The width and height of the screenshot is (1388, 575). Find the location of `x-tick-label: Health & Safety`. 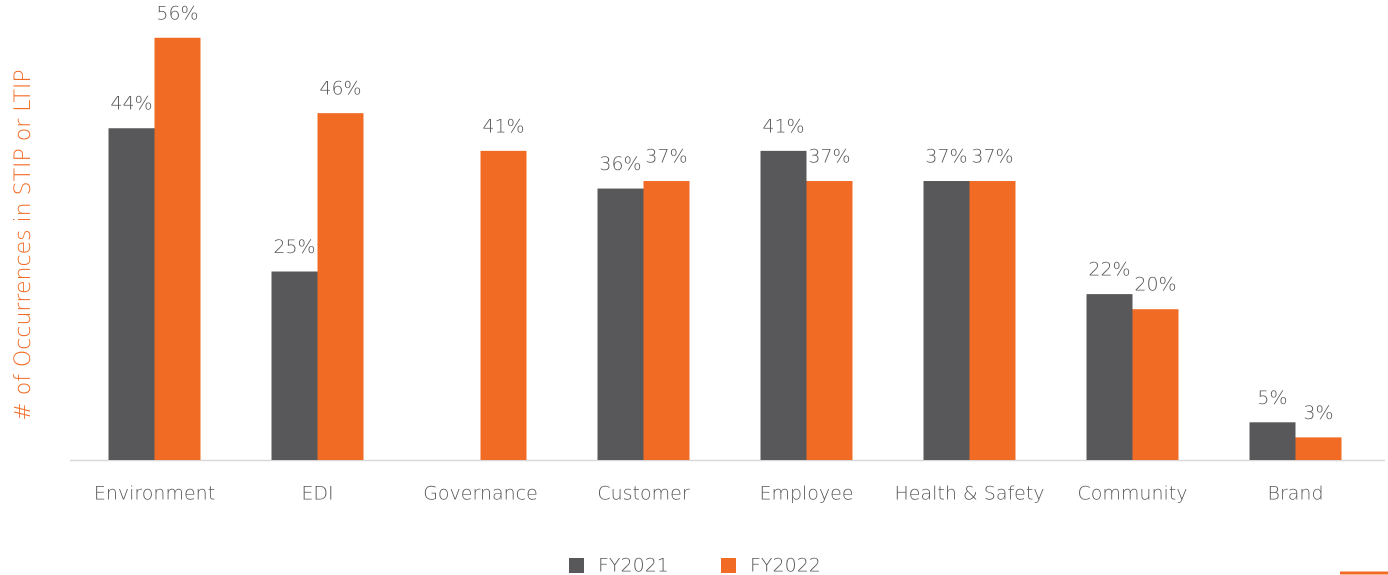

x-tick-label: Health & Safety is located at coordinates (969, 494).